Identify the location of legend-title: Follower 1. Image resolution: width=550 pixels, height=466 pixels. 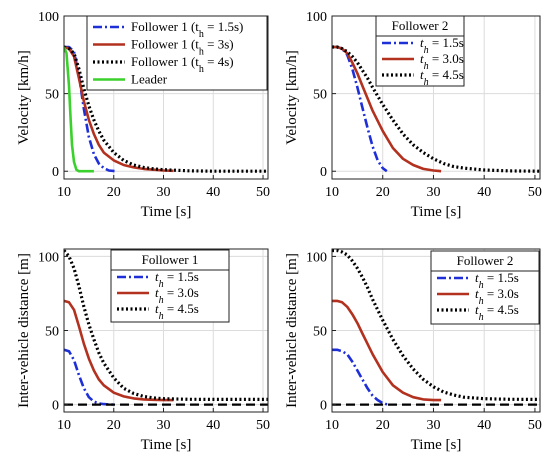
(170, 259).